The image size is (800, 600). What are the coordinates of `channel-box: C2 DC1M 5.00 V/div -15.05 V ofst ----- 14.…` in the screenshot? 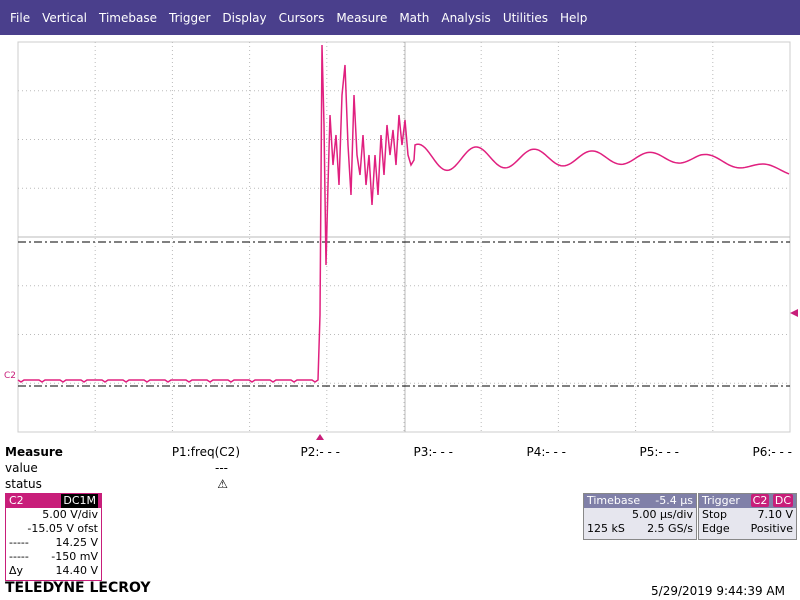 It's located at (53, 537).